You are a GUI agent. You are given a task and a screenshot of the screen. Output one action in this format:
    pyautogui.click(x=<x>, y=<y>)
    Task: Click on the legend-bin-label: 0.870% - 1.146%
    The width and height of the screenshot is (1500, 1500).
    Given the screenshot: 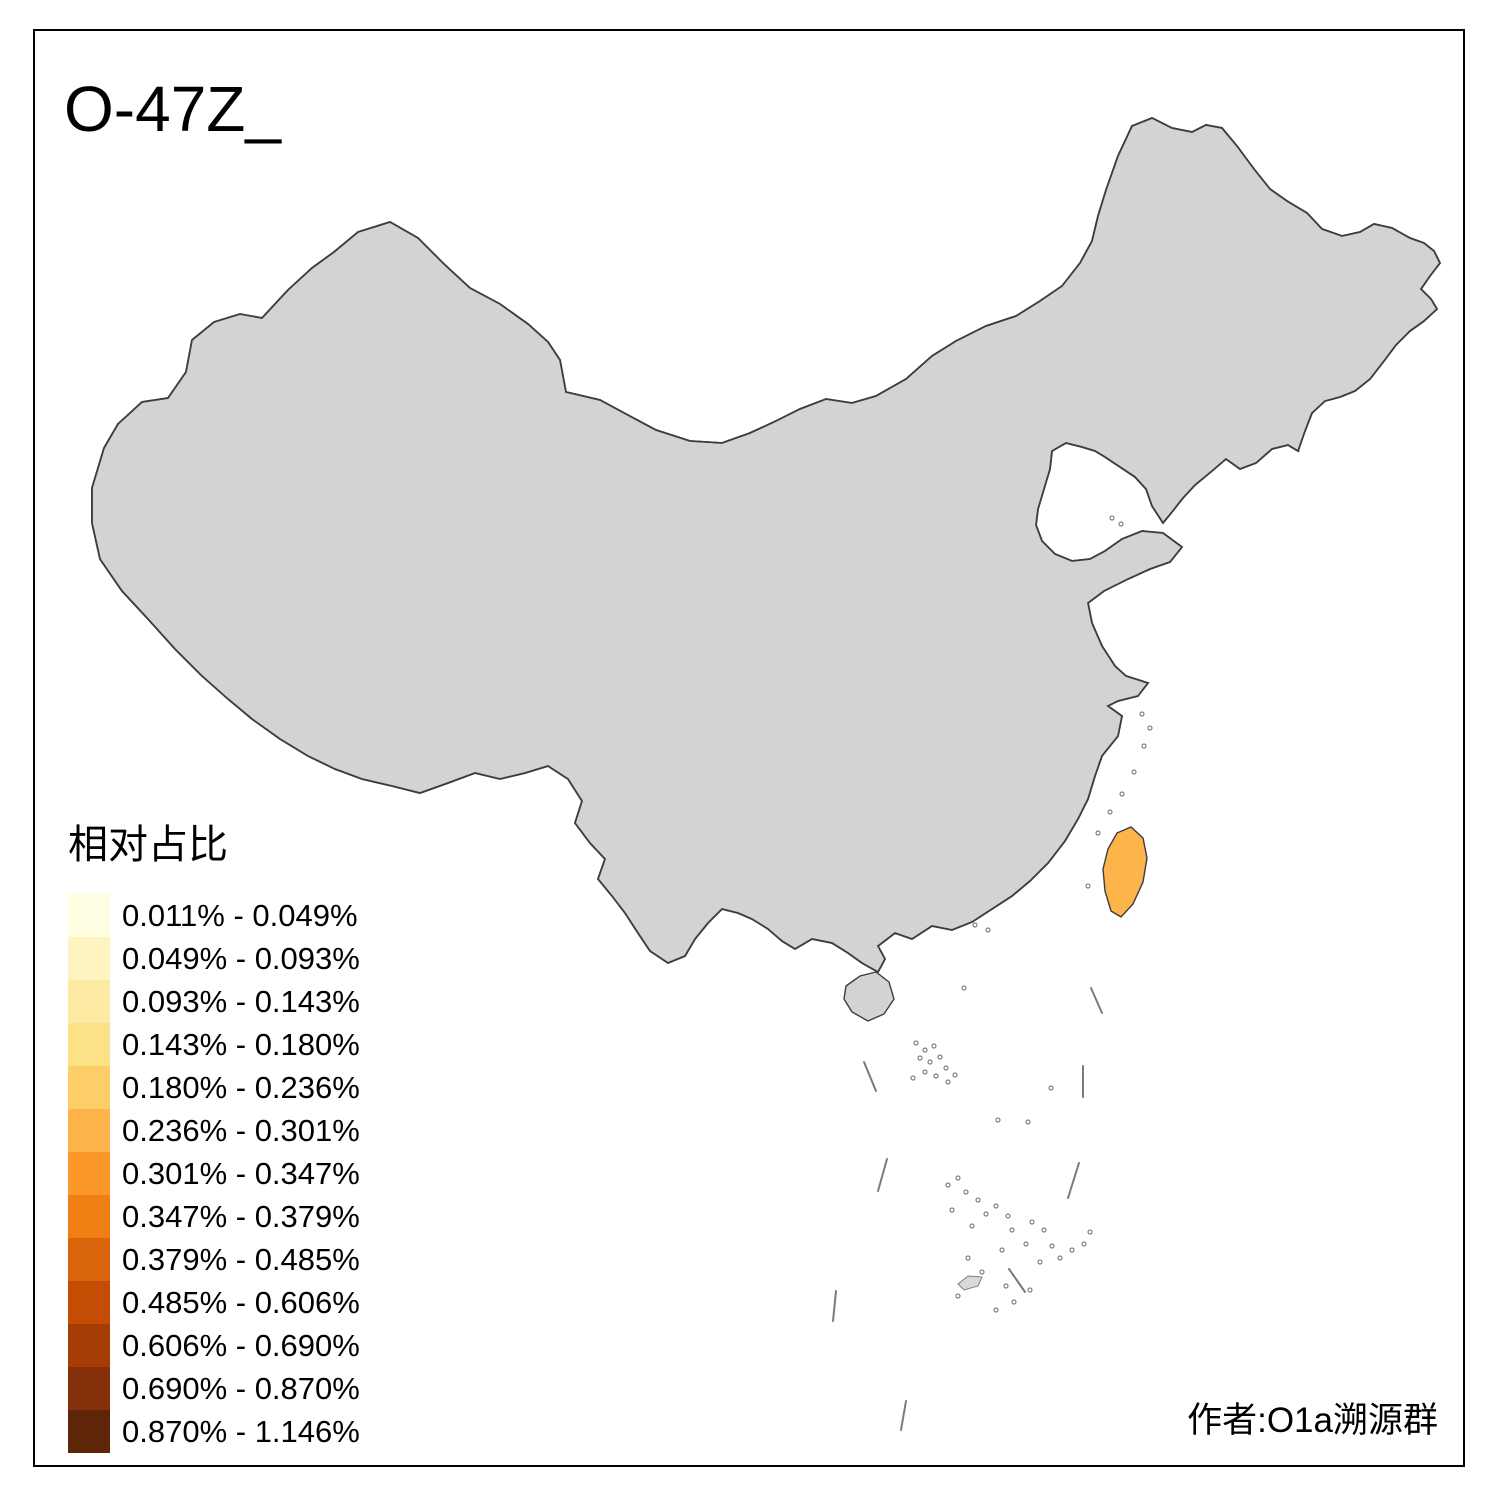 What is the action you would take?
    pyautogui.click(x=241, y=1431)
    